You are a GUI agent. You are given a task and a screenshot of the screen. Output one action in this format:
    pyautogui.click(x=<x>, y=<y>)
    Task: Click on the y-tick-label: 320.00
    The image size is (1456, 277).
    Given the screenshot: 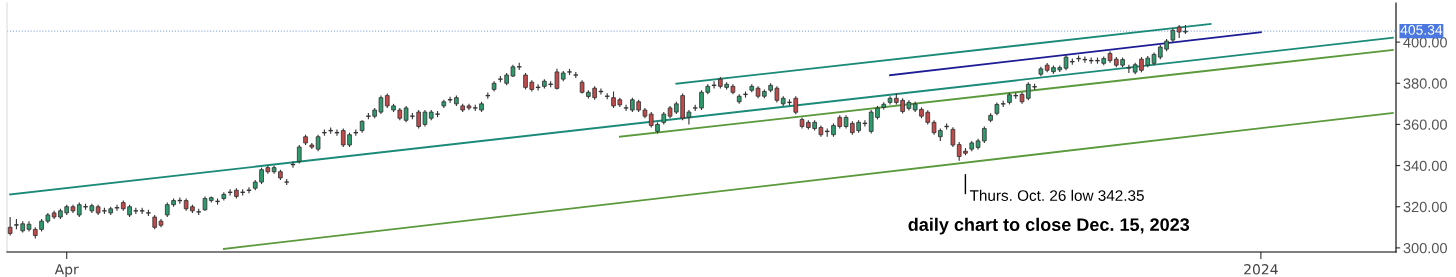 What is the action you would take?
    pyautogui.click(x=1425, y=207)
    